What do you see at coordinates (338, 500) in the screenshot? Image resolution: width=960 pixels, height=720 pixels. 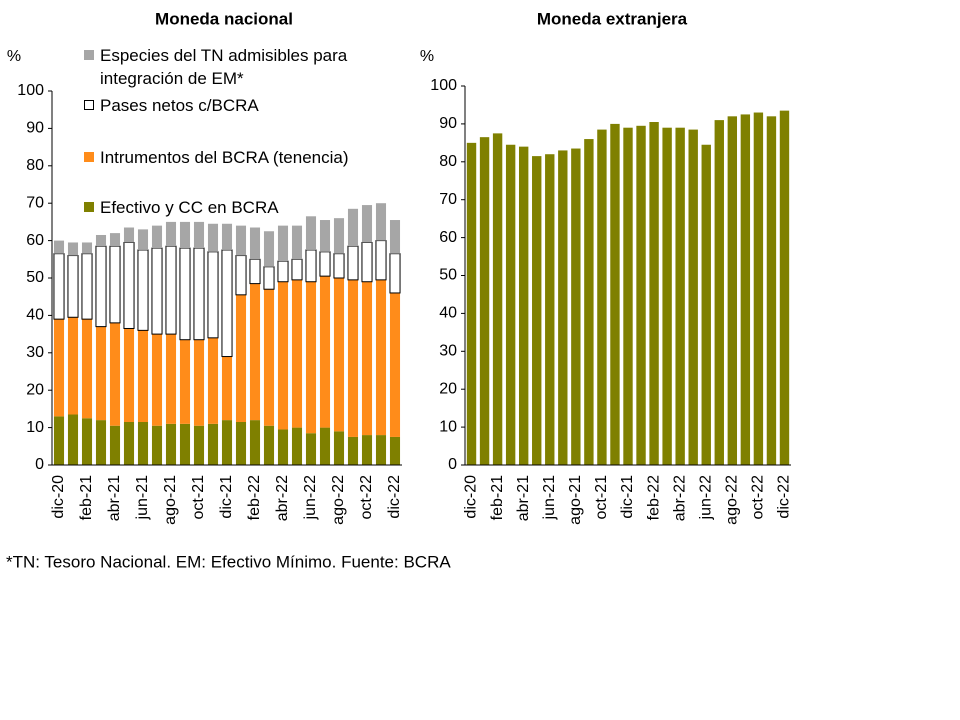 I see `x-tick-label: ago-22` at bounding box center [338, 500].